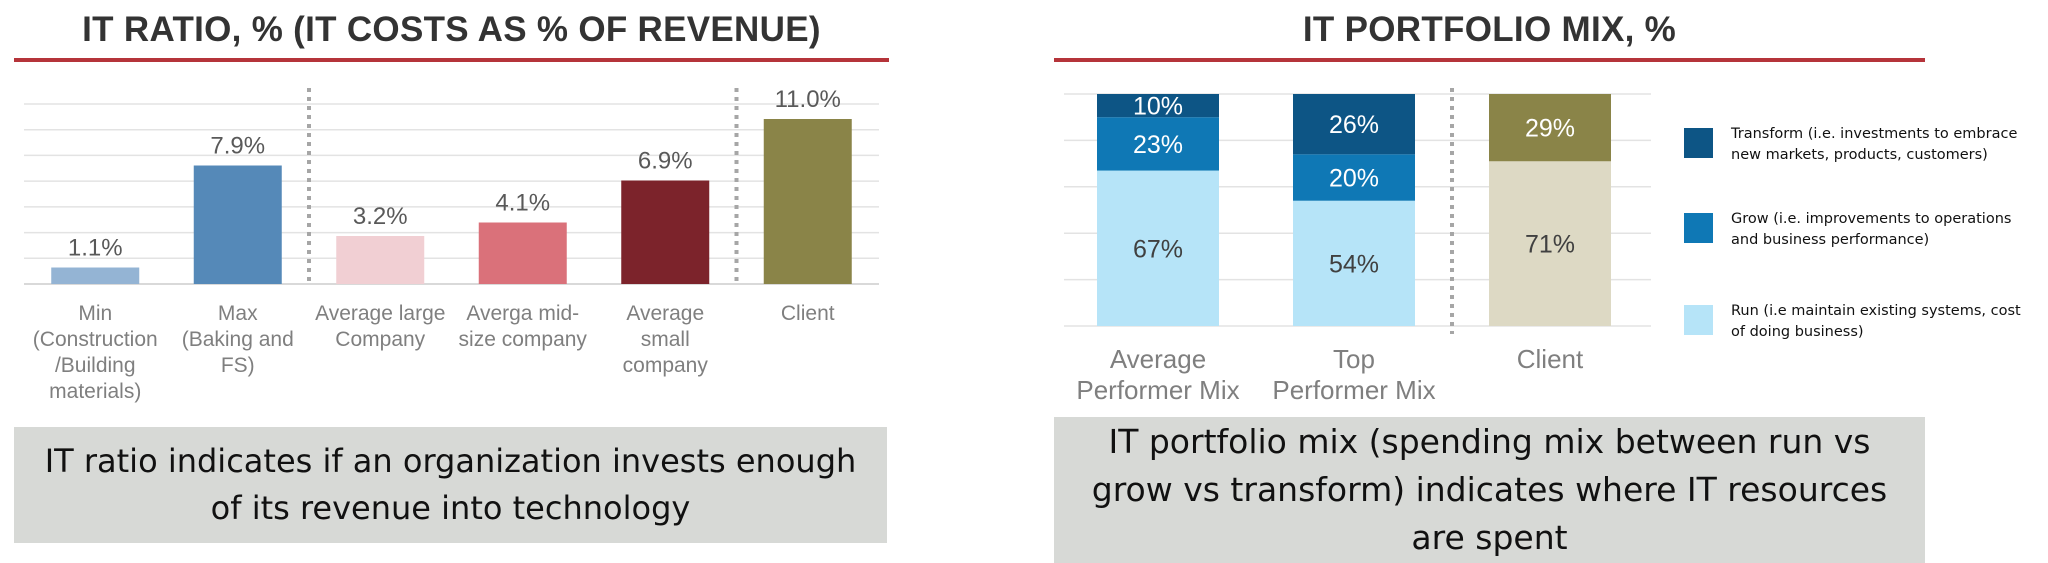 The image size is (2048, 563). What do you see at coordinates (1698, 143) in the screenshot?
I see `legend-swatch-transform` at bounding box center [1698, 143].